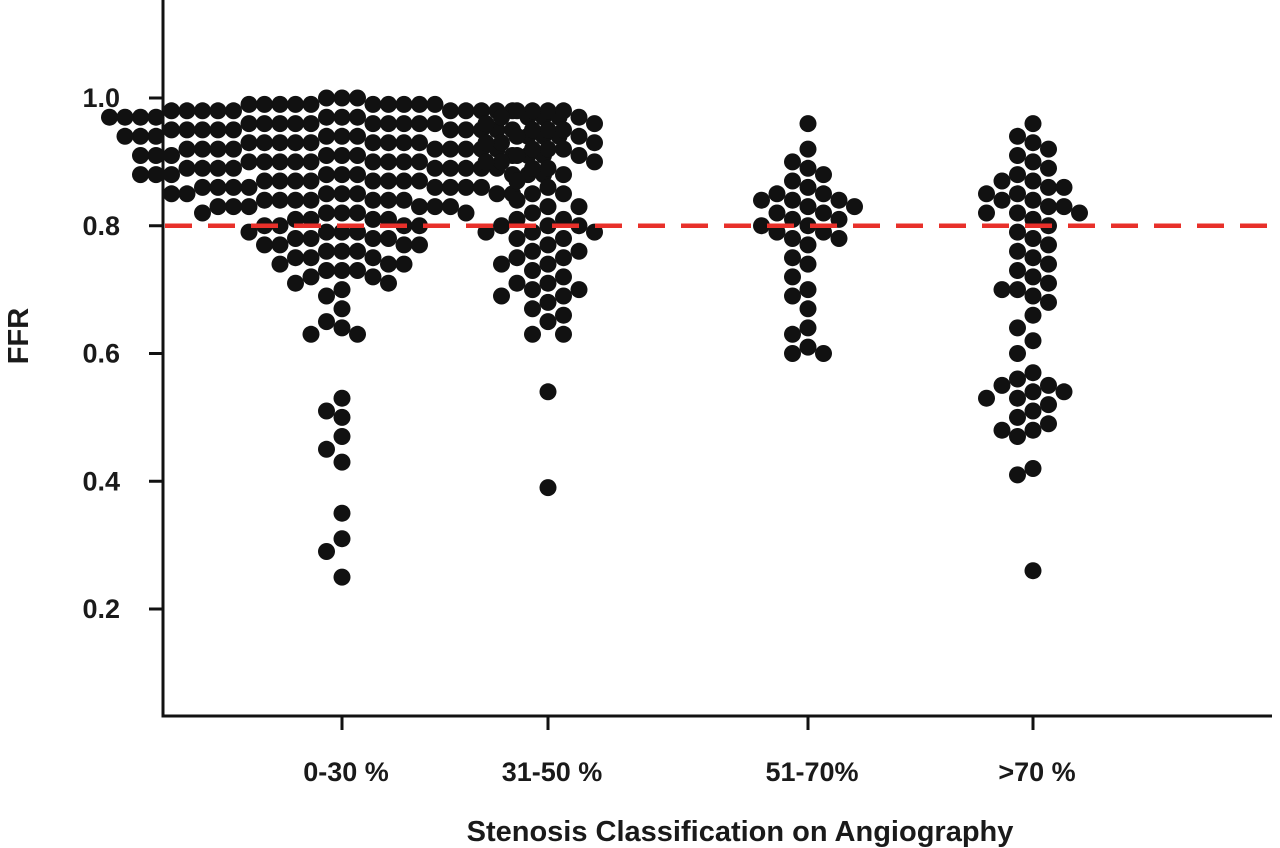  Describe the element at coordinates (101, 609) in the screenshot. I see `y-tick-label: 0.2` at that location.